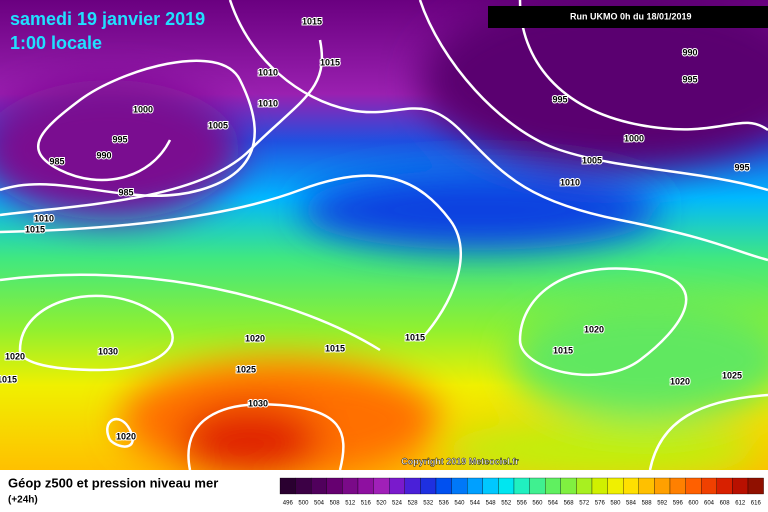  I want to click on scale-label: 520, so click(381, 504).